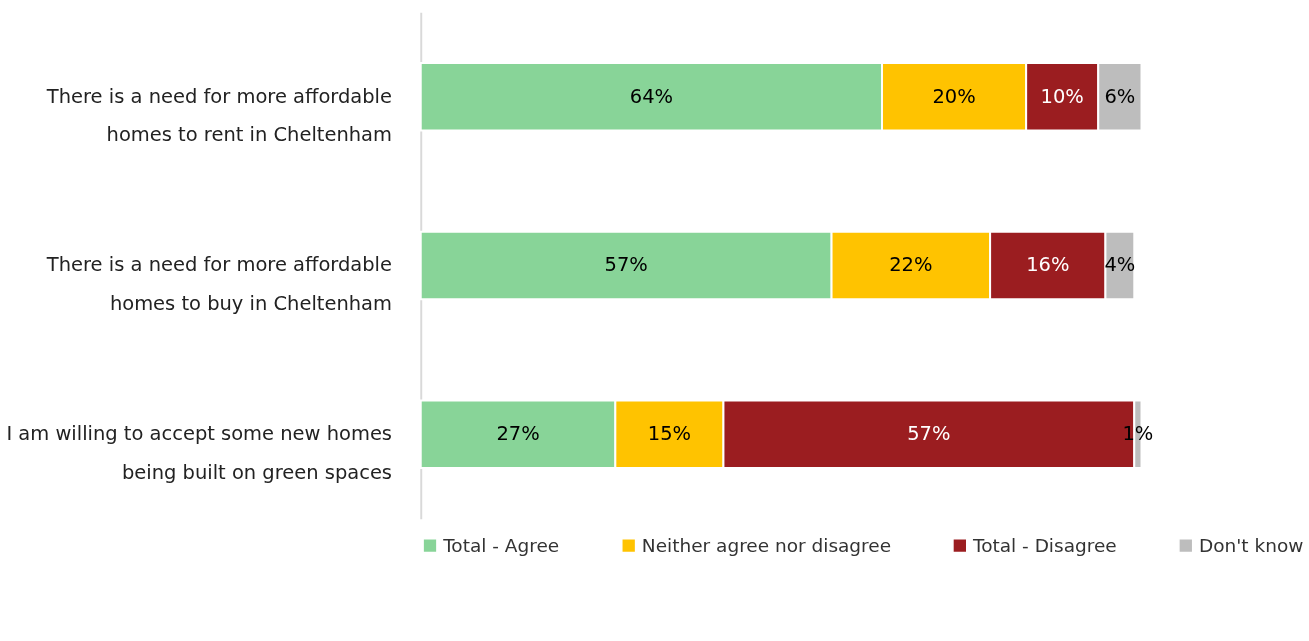  I want to click on data-label: 15%, so click(669, 434).